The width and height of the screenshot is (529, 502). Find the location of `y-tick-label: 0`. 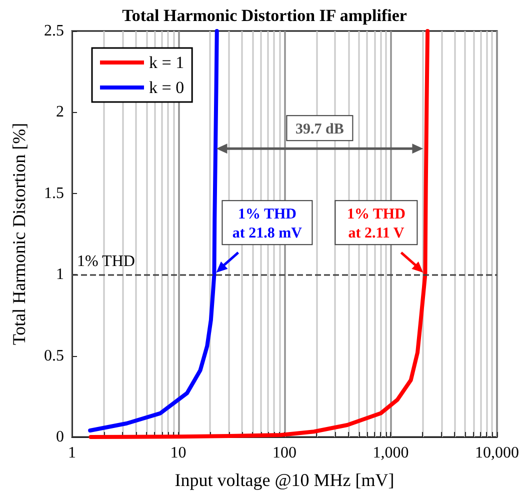

y-tick-label: 0 is located at coordinates (60, 437).